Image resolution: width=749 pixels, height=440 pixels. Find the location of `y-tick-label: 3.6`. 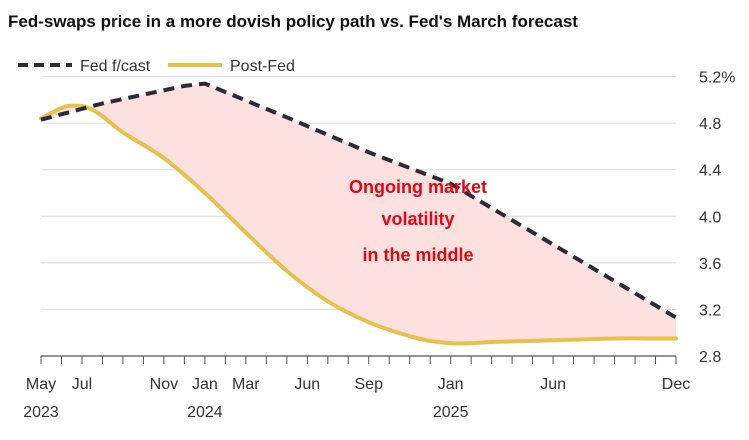

y-tick-label: 3.6 is located at coordinates (710, 264).